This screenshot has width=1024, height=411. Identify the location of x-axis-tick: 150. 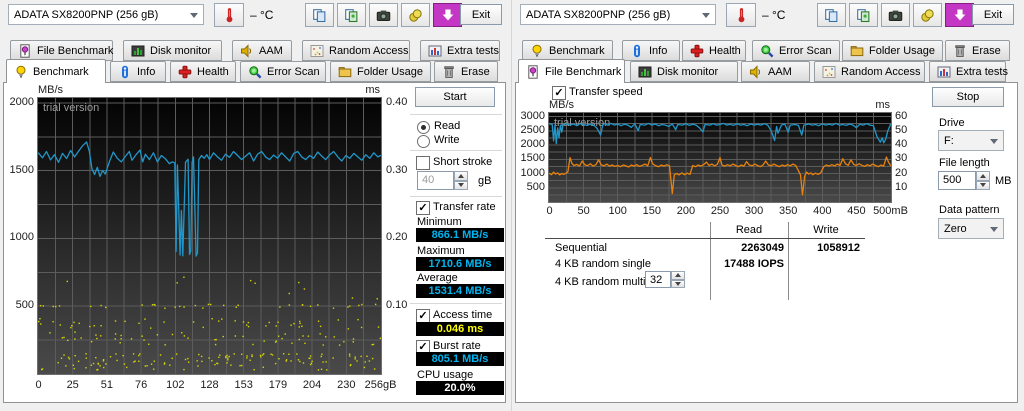
(651, 211).